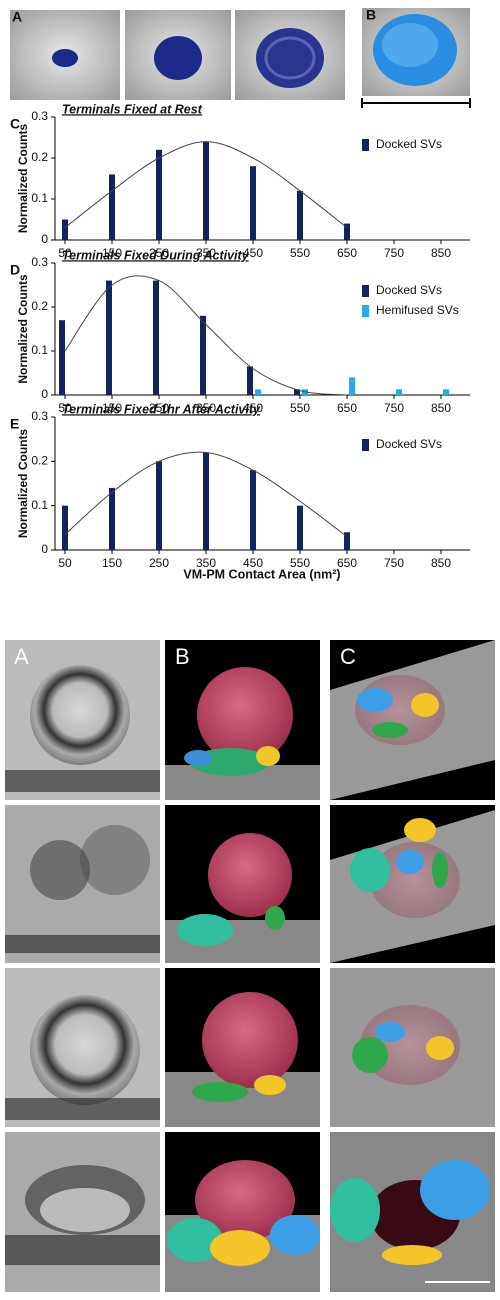  Describe the element at coordinates (417, 310) in the screenshot. I see `legend-label: Hemifused SVs` at that location.